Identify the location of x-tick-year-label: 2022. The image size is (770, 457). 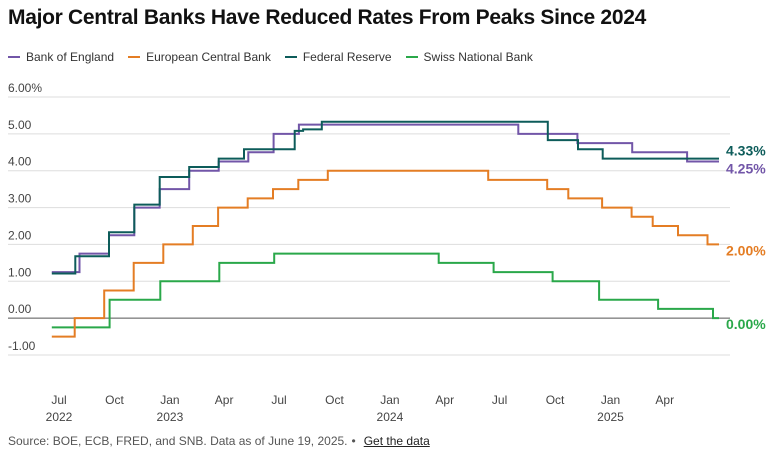
(59, 417).